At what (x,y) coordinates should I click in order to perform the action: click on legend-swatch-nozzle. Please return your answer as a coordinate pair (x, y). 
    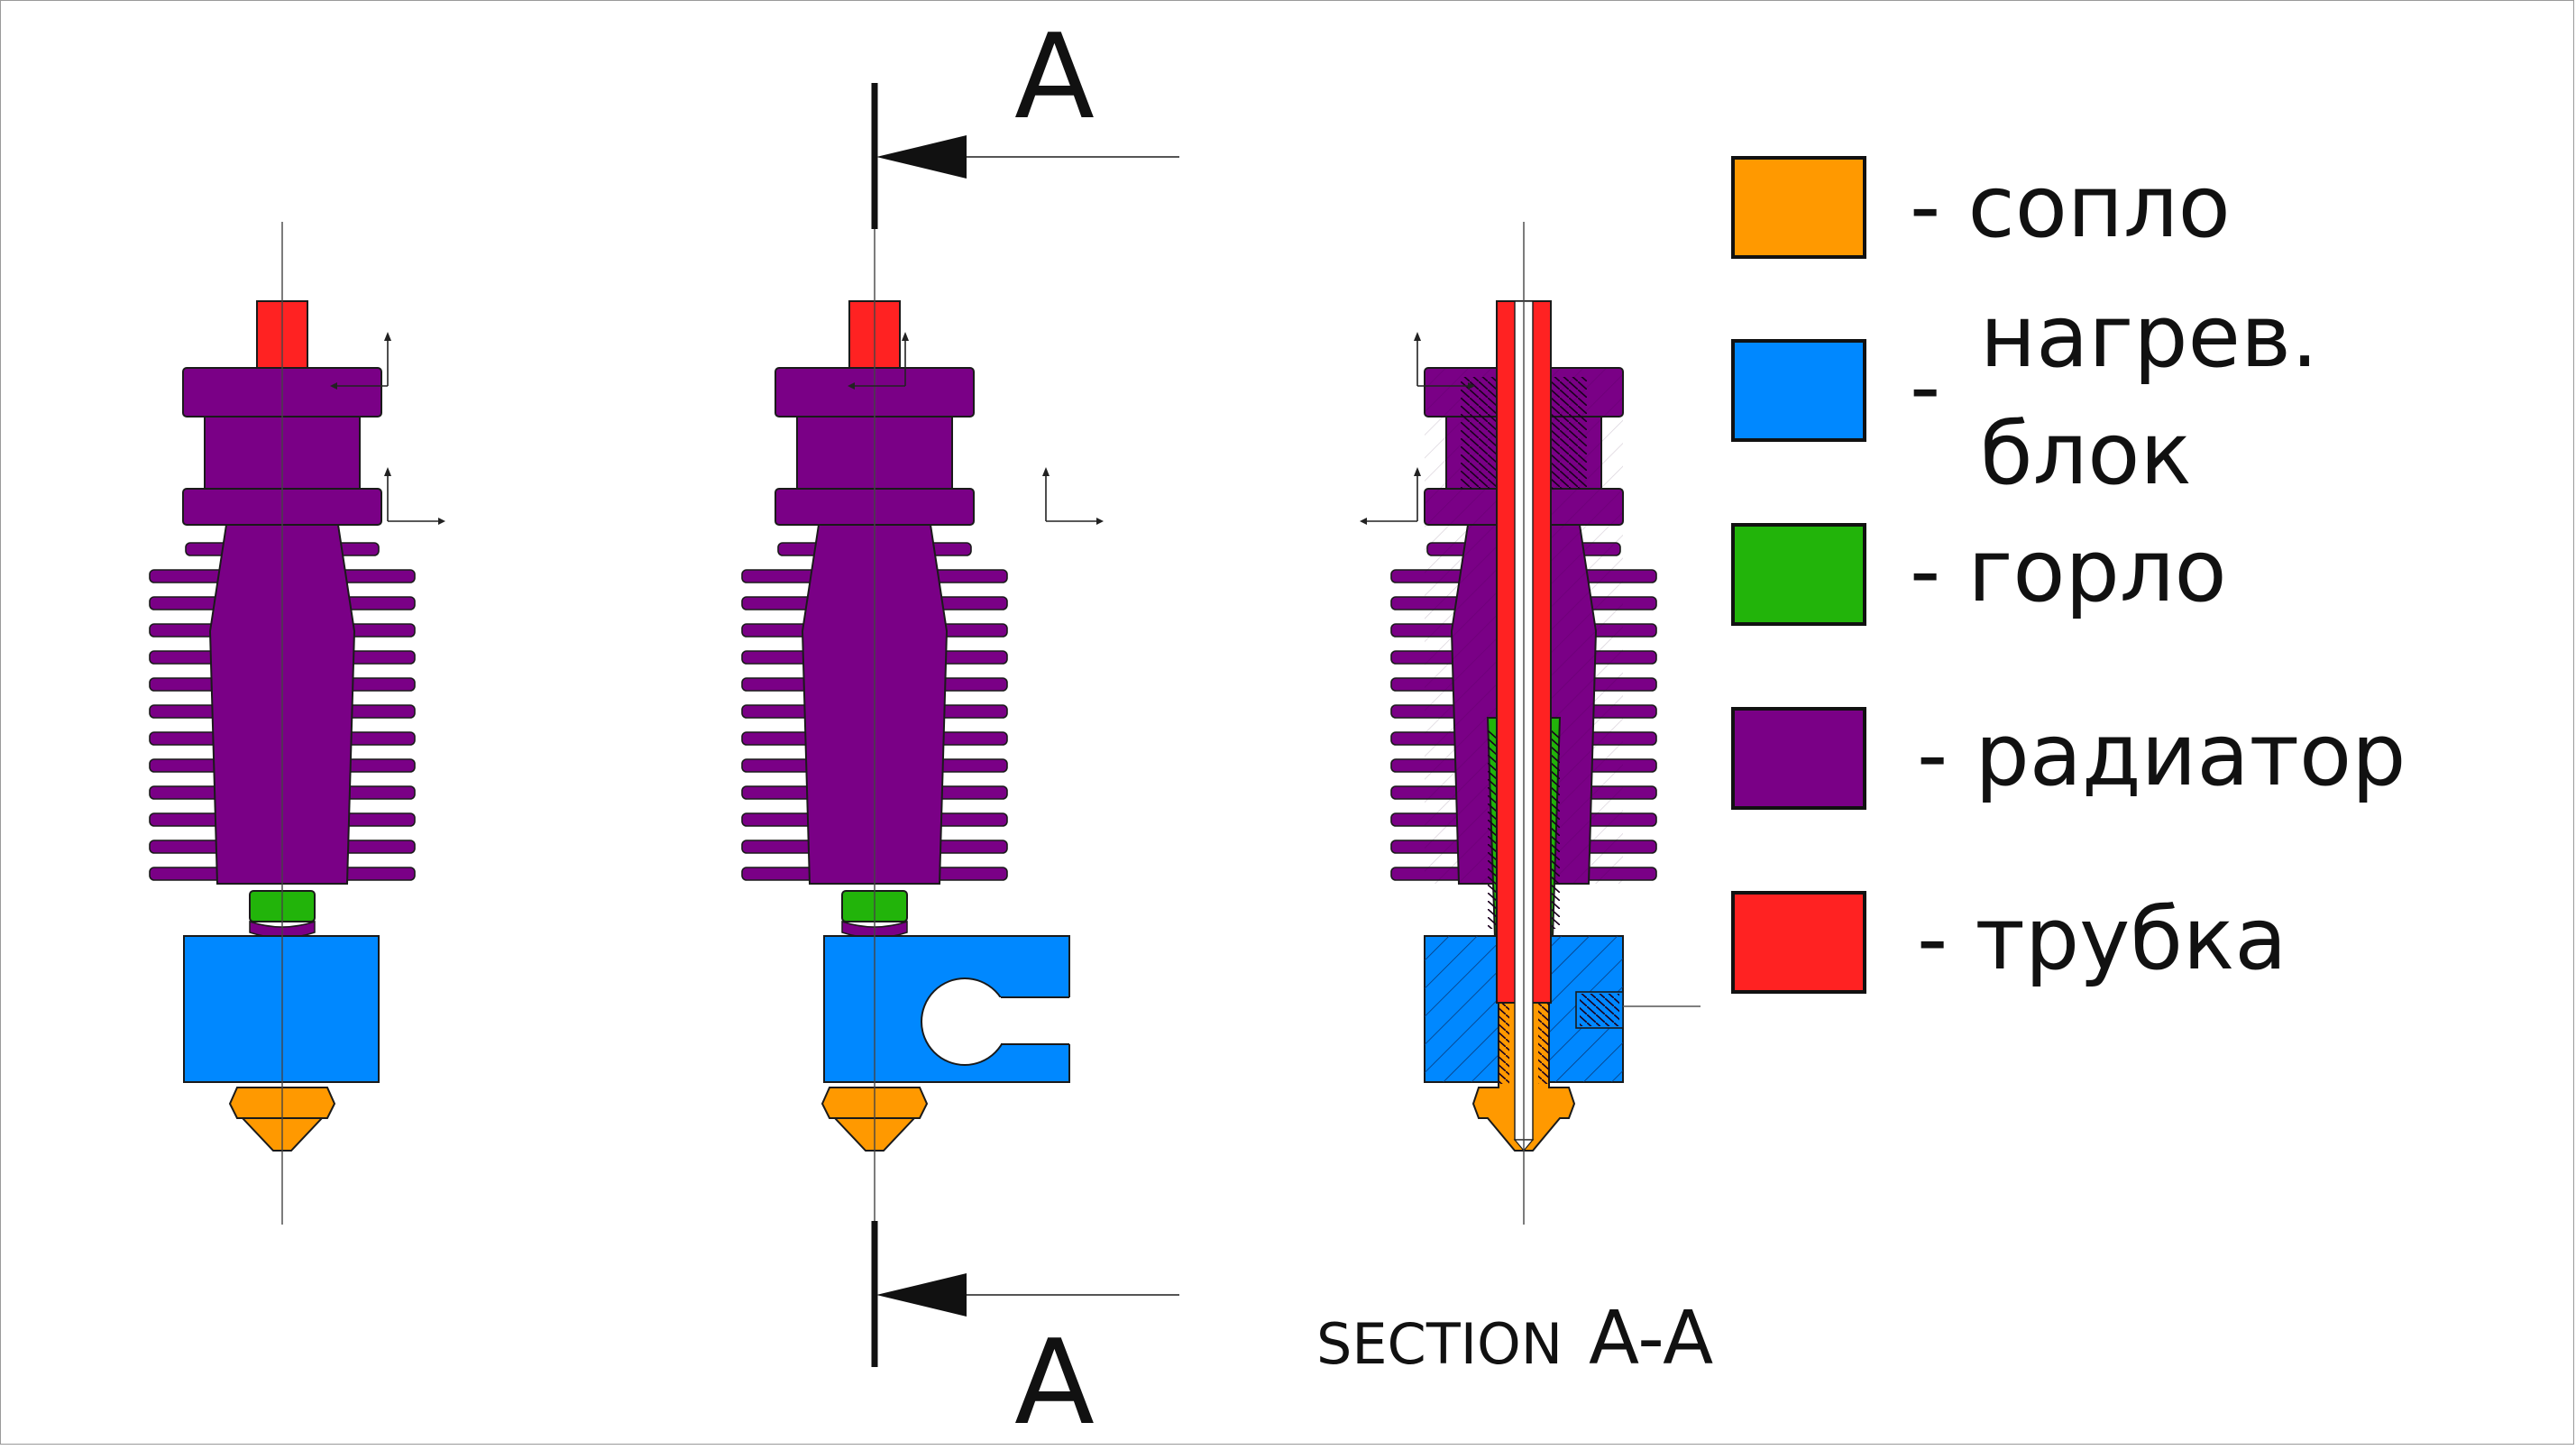
    Looking at the image, I should click on (1798, 207).